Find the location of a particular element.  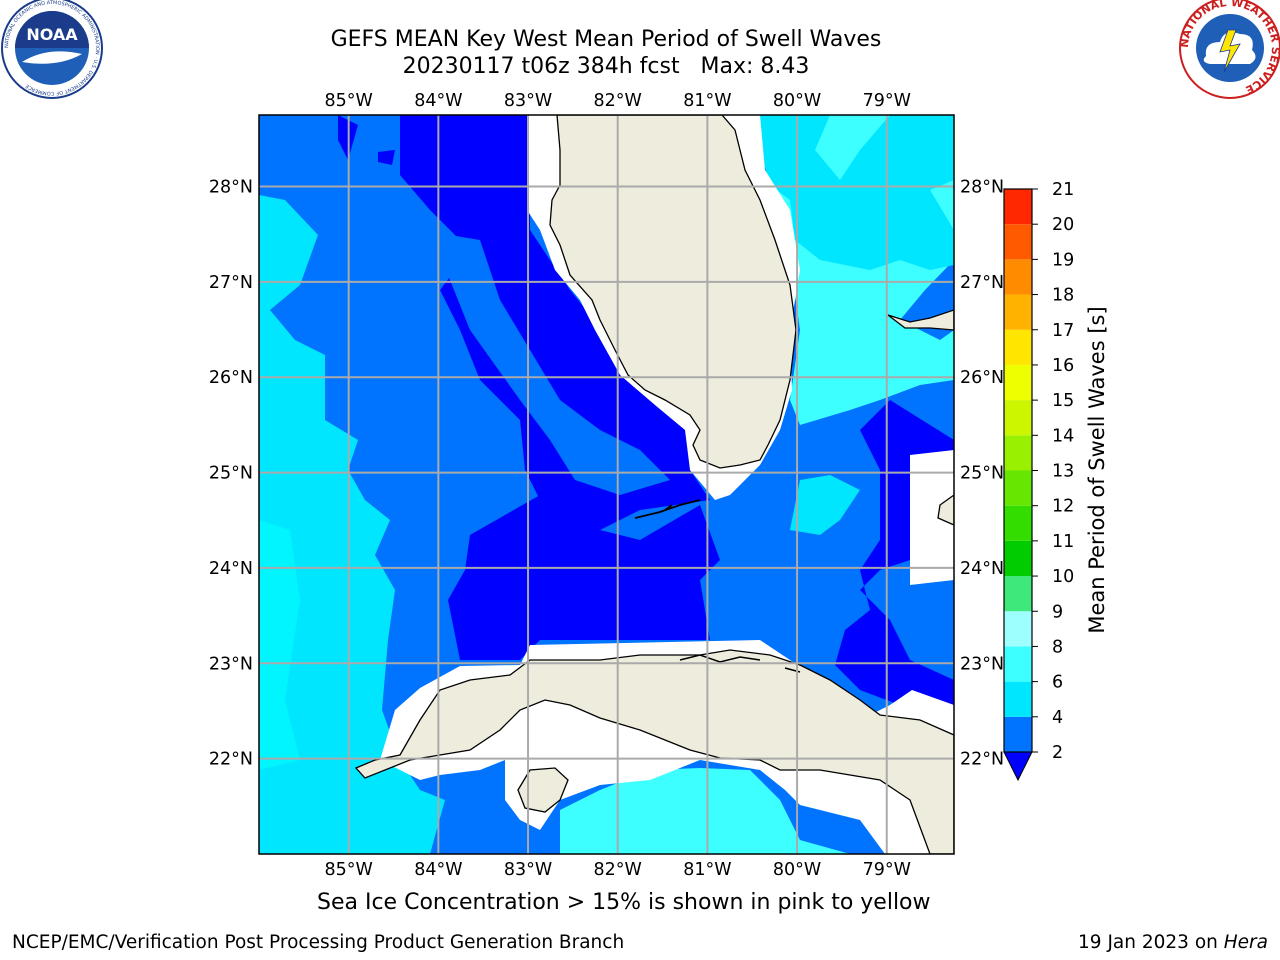

lat-label-left: 24°N is located at coordinates (231, 569).